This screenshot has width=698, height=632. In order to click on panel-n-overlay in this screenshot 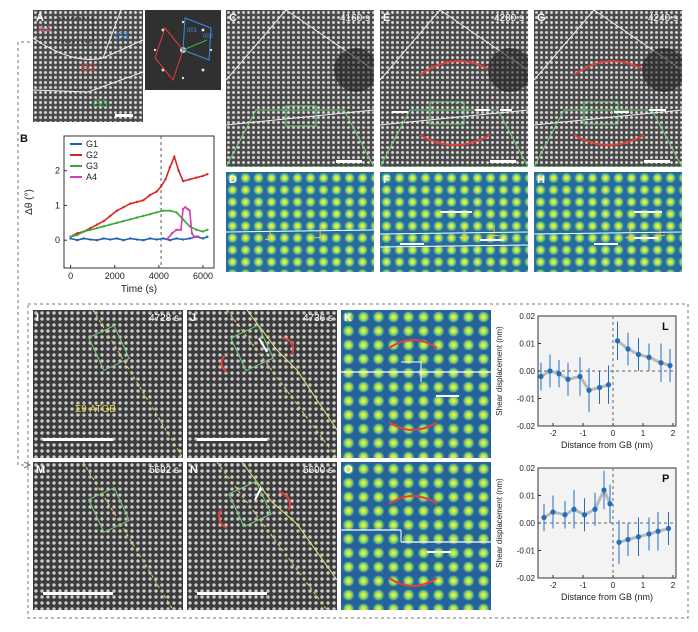, I will do `click(276, 536)`.